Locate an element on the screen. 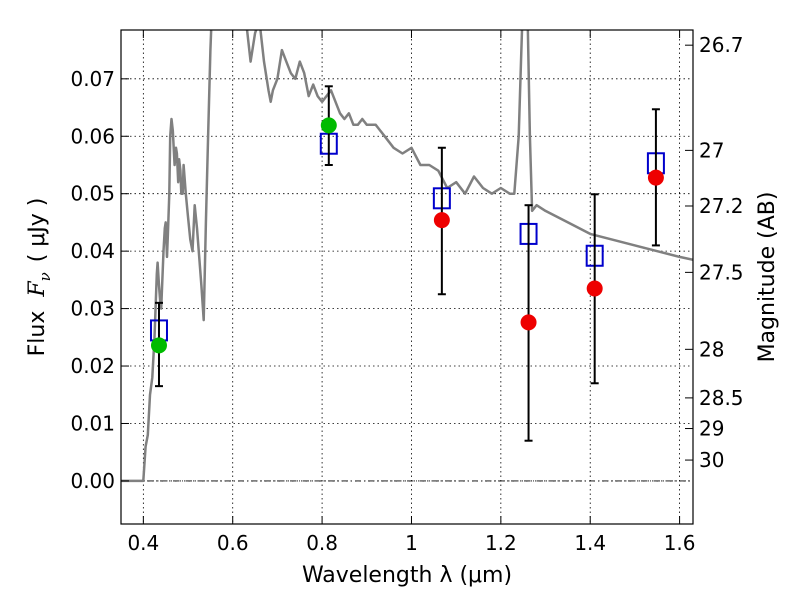 This screenshot has width=800, height=600. magnitude-tick-label: 28.5 is located at coordinates (721, 398).